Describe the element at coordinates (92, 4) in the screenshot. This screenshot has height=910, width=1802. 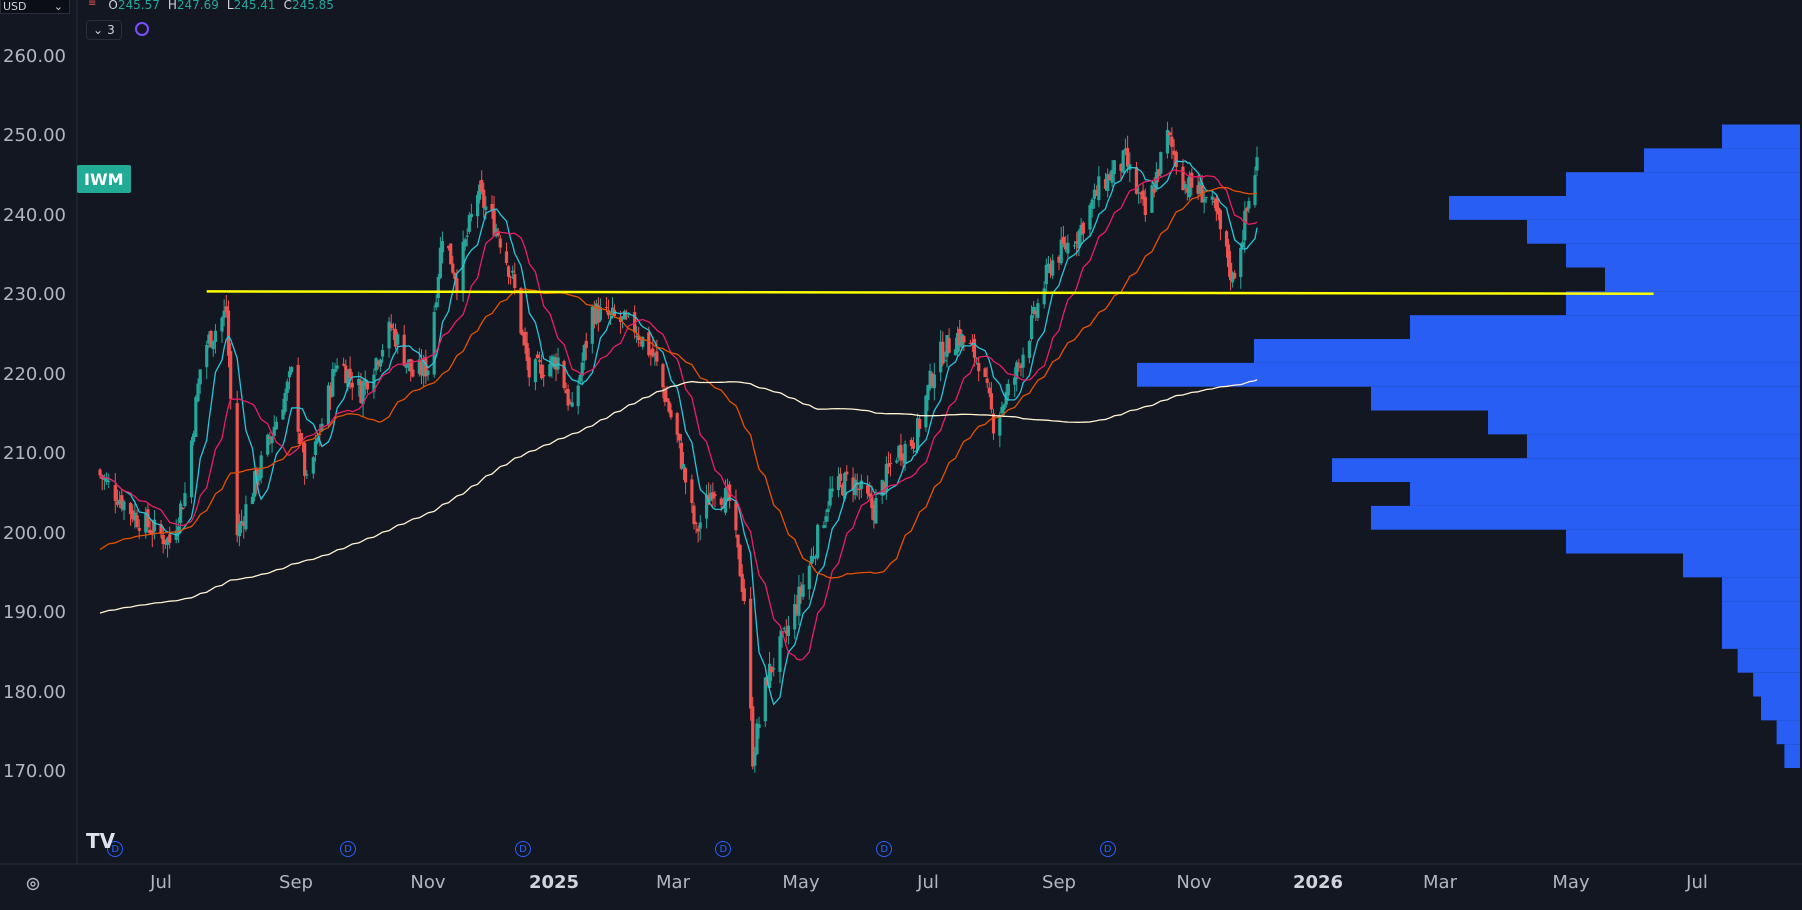
I see `symbol-menu-icon: ≡` at that location.